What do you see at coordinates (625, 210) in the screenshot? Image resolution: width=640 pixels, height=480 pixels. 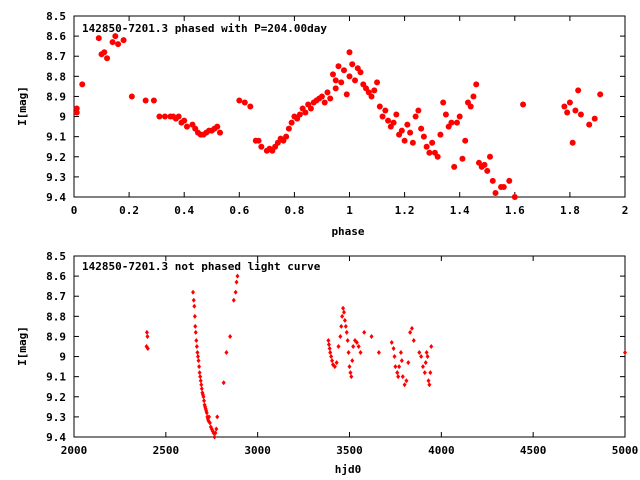 I see `phased-x-tick-label: 2` at bounding box center [625, 210].